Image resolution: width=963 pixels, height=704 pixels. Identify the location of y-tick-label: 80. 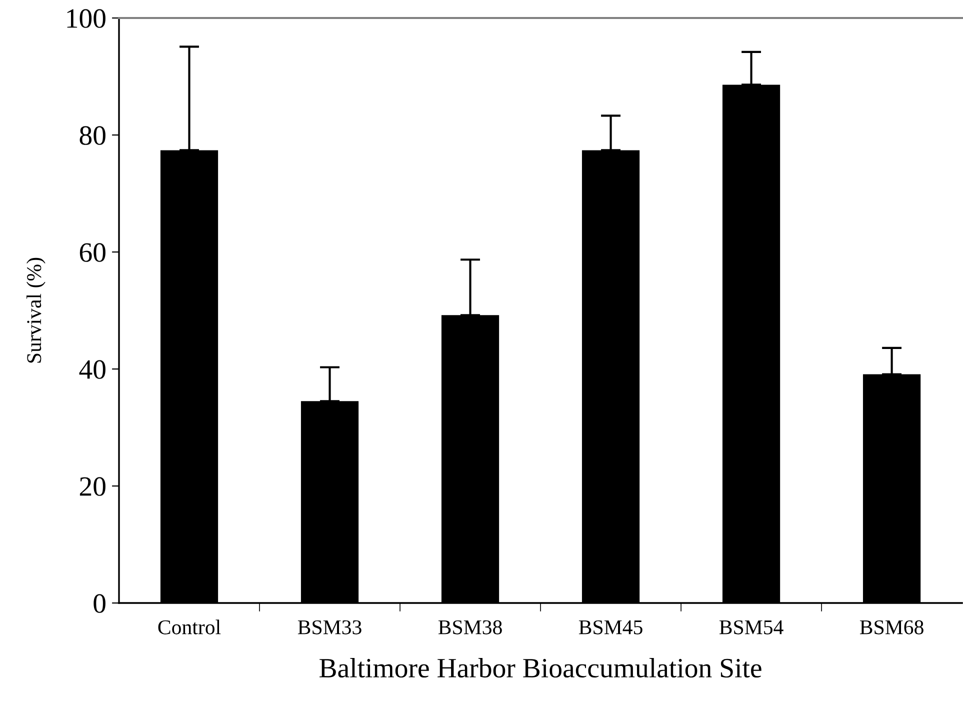
(93, 135).